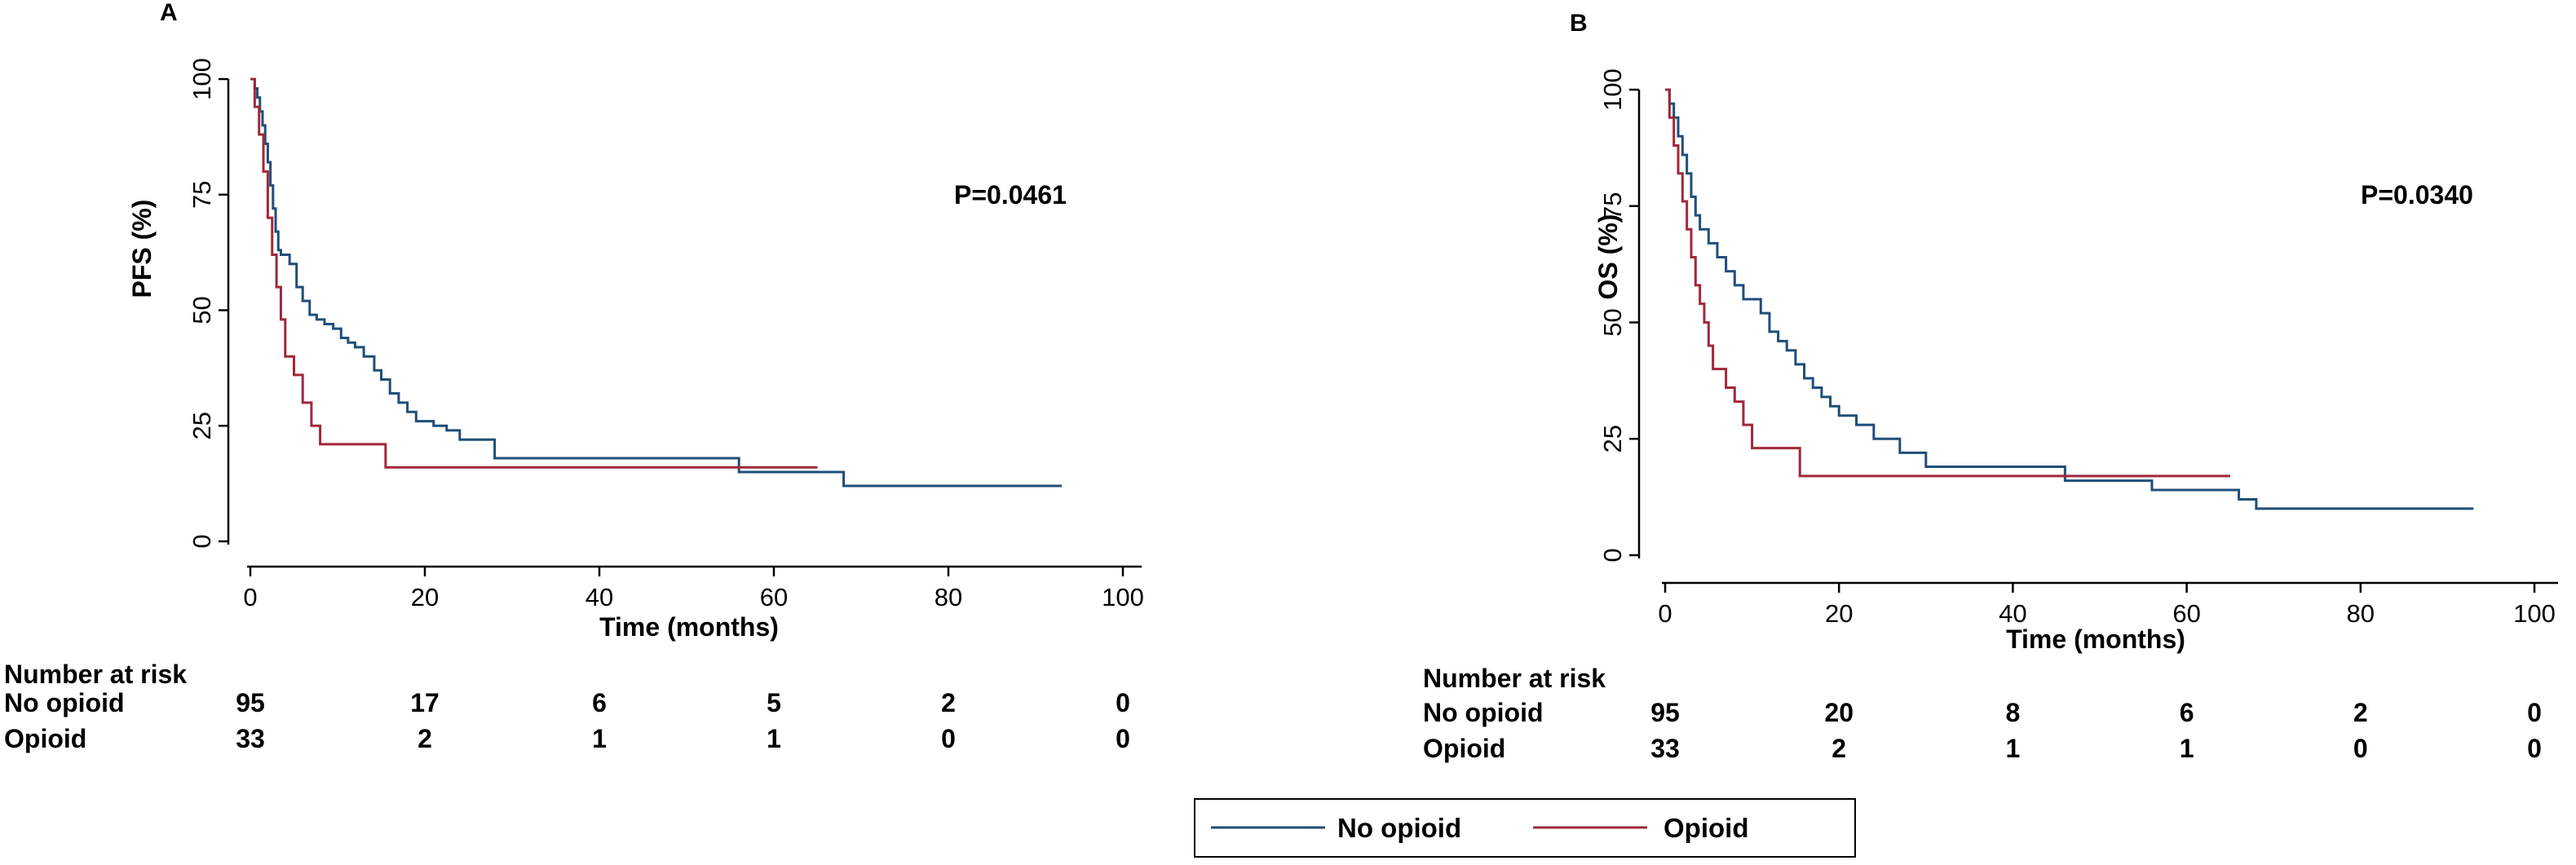 The image size is (2576, 865). What do you see at coordinates (2417, 195) in the screenshot?
I see `p-value: P=0.0340` at bounding box center [2417, 195].